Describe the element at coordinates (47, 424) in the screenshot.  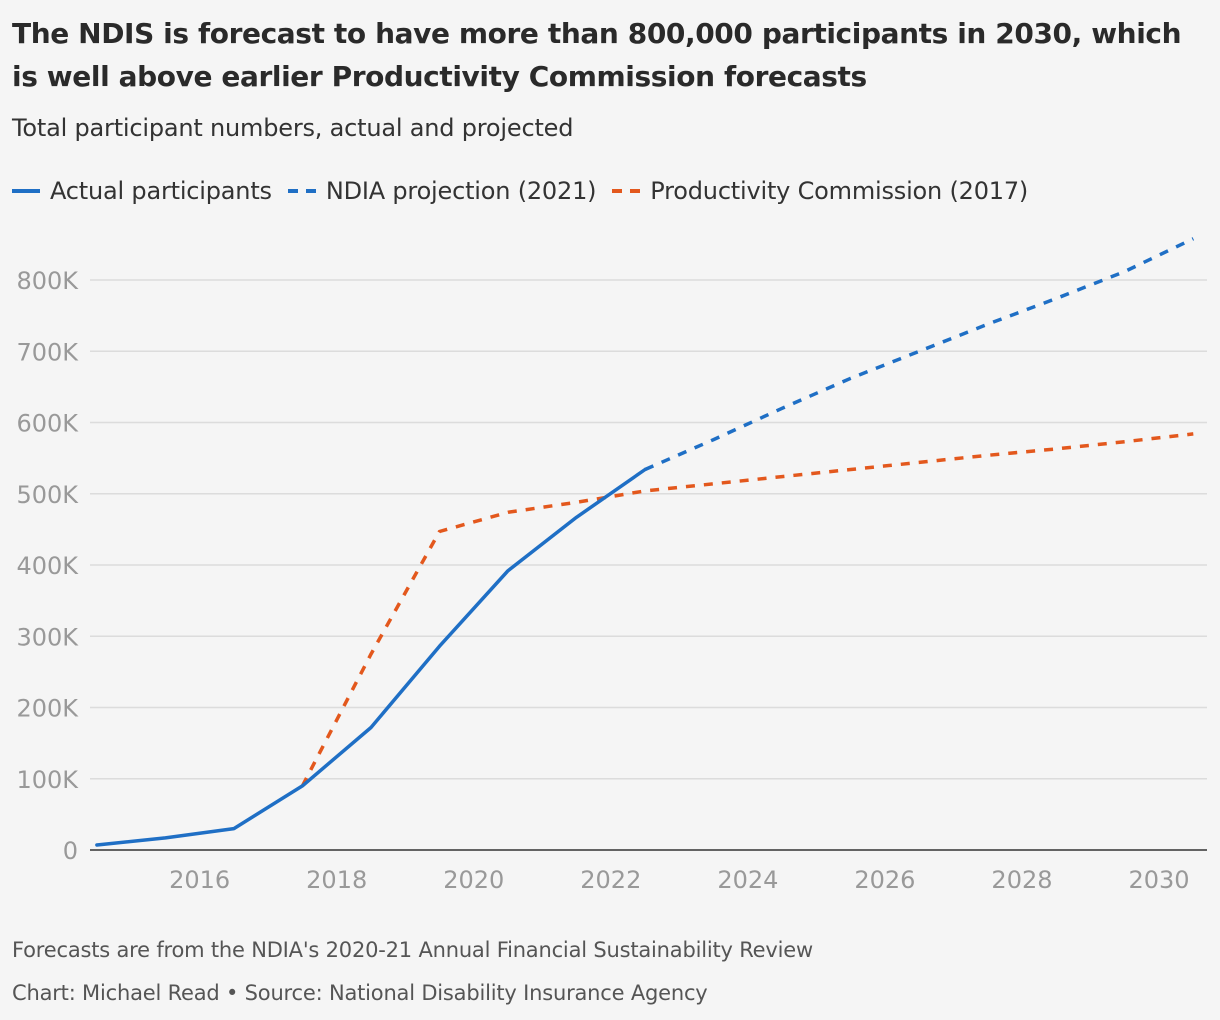
I see `y-tick-label: 600K` at that location.